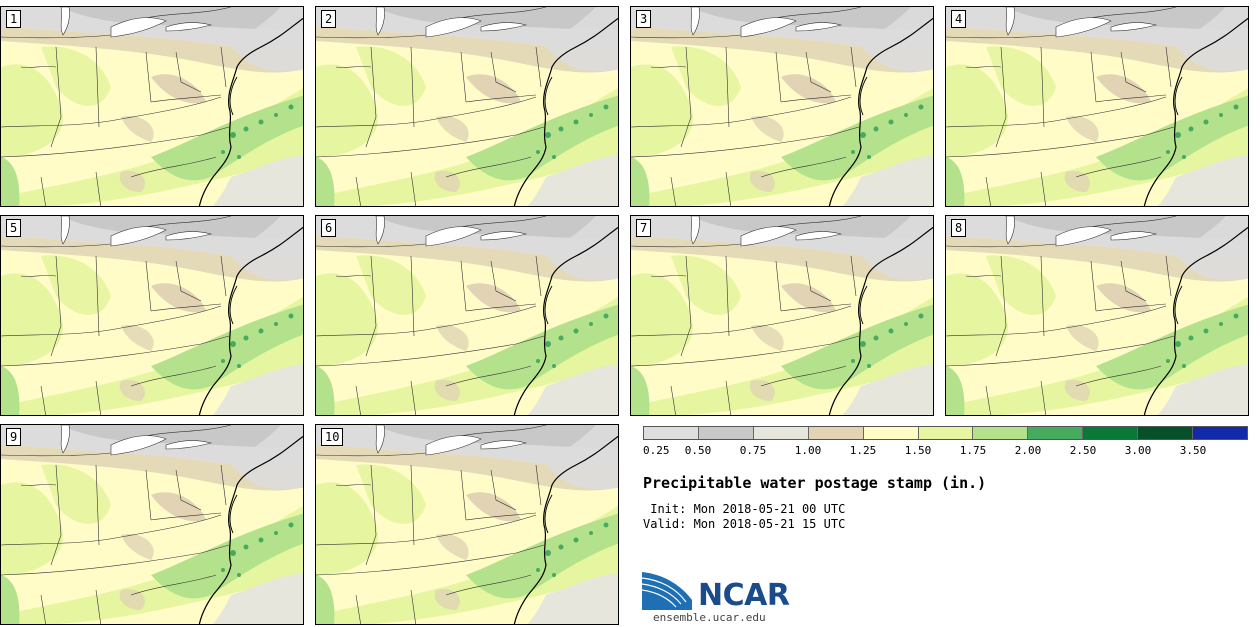 The image size is (1260, 627). I want to click on stamp-panel: 8, so click(1097, 315).